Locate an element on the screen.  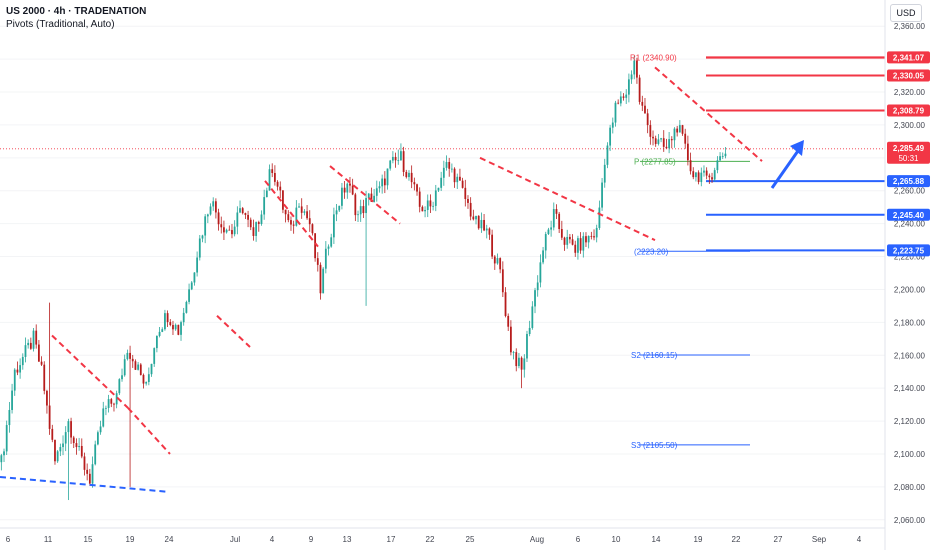
arrow-shaft is located at coordinates (786, 168).